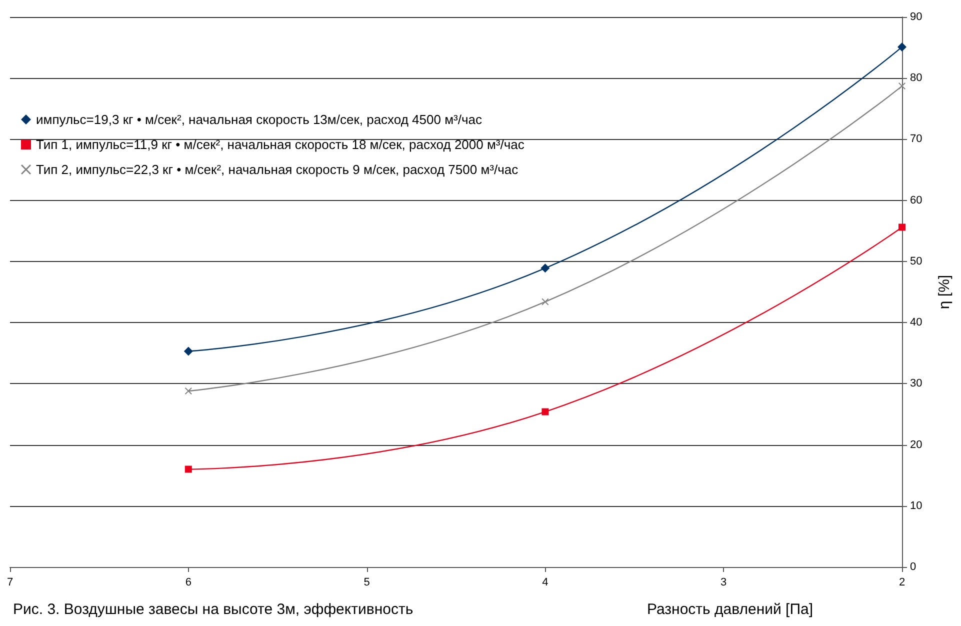 The height and width of the screenshot is (626, 961). What do you see at coordinates (902, 582) in the screenshot?
I see `x-tick-label: 2` at bounding box center [902, 582].